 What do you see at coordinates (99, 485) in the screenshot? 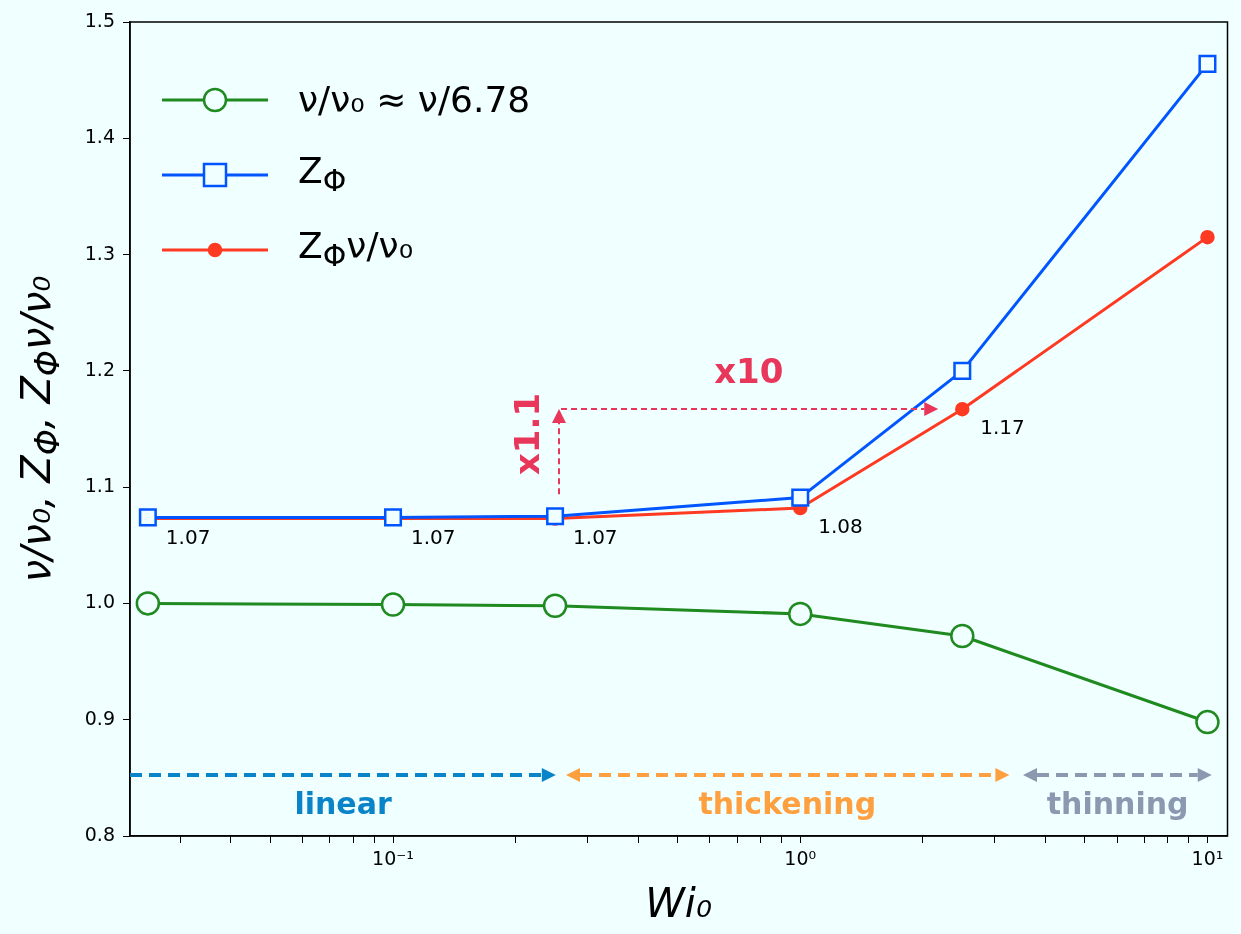
I see `y-tick-label: 1.1` at bounding box center [99, 485].